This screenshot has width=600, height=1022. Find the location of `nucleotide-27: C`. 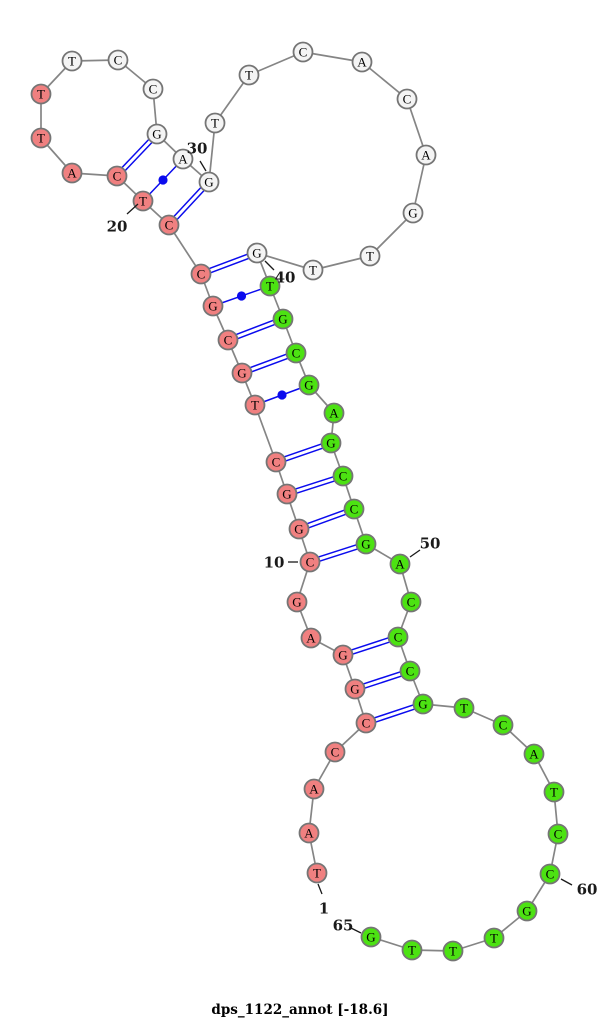

nucleotide-27: C is located at coordinates (153, 89).